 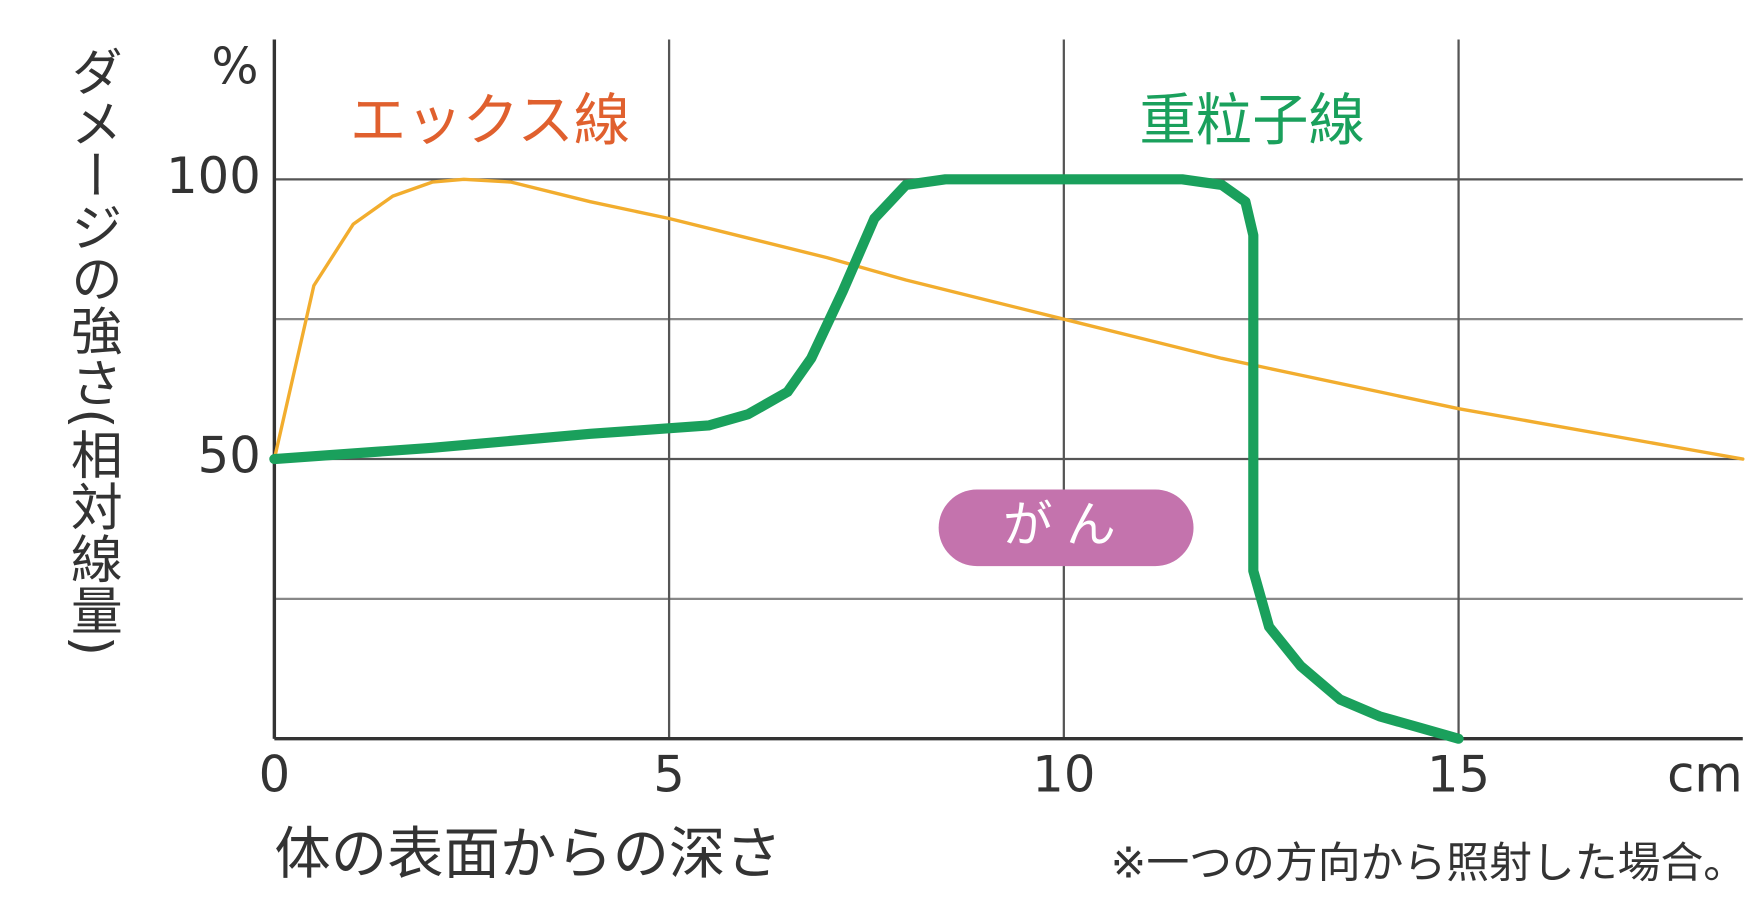 What do you see at coordinates (1458, 775) in the screenshot?
I see `x-tick-label: 15` at bounding box center [1458, 775].